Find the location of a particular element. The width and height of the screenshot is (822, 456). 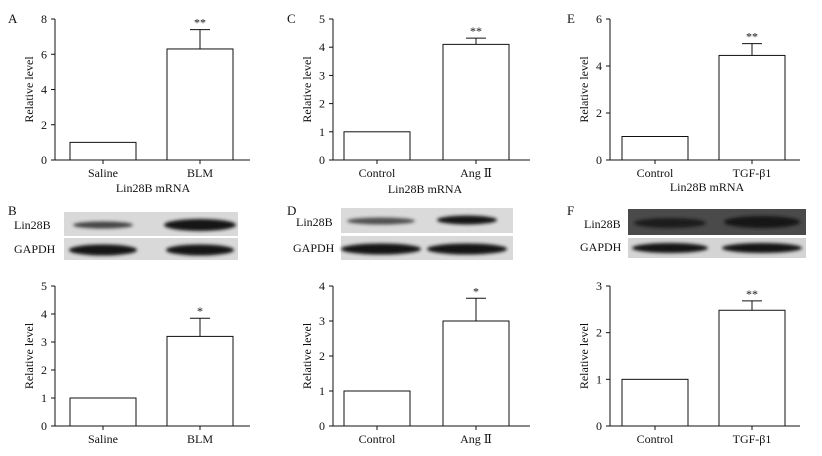

category-label-e-0: Control is located at coordinates (655, 173).